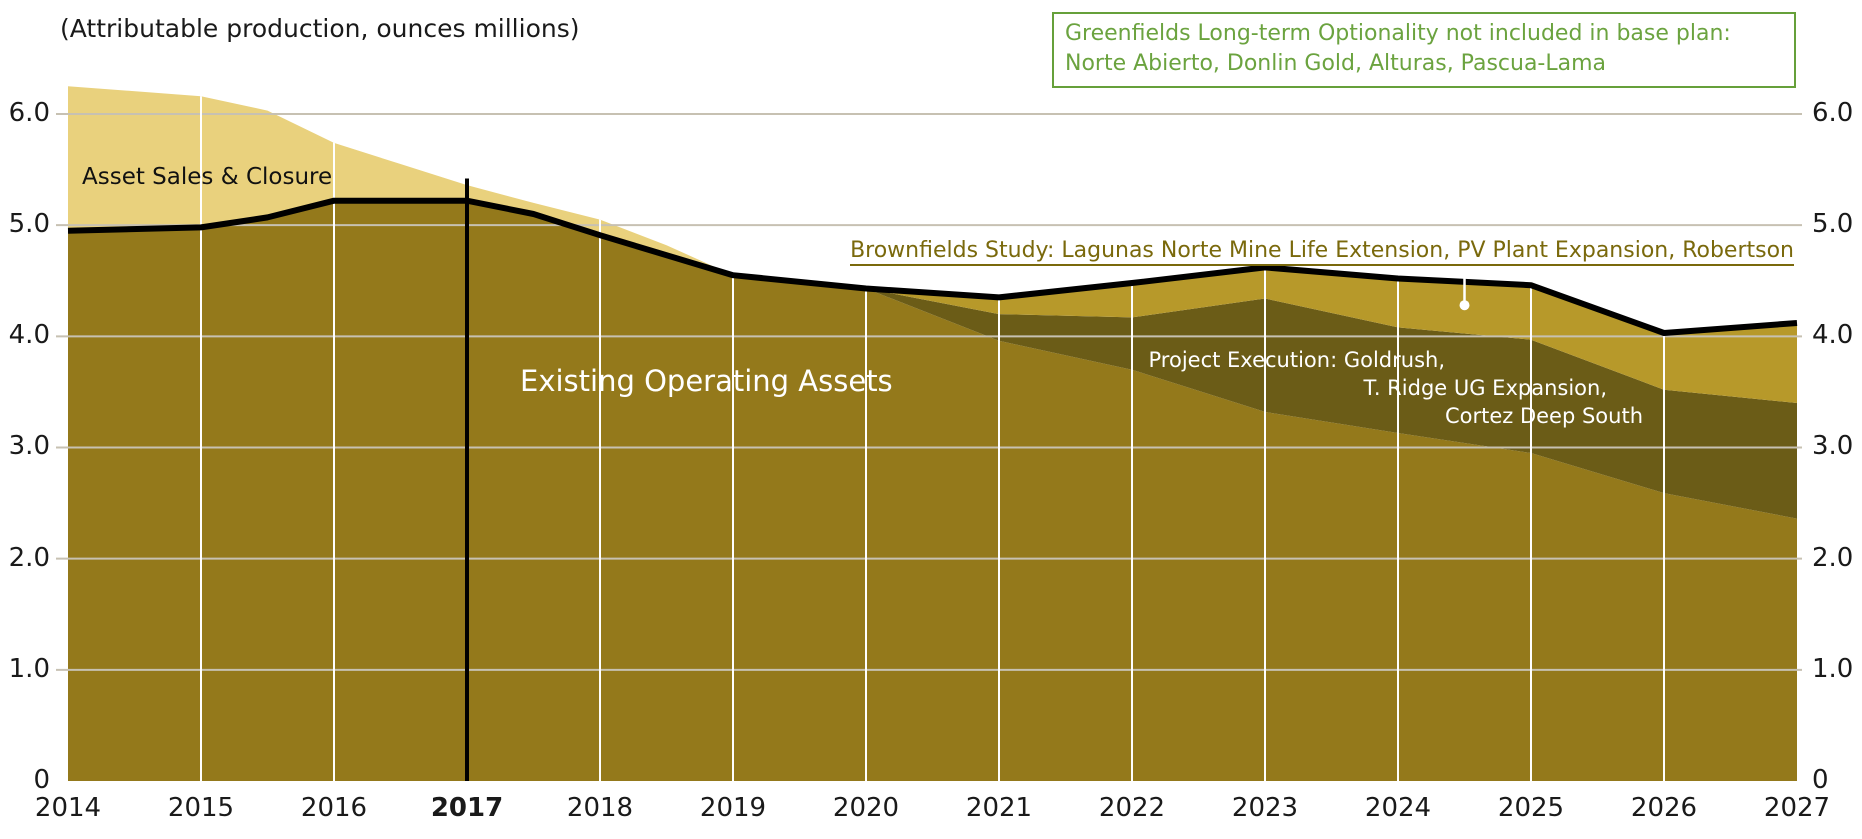 This screenshot has height=839, width=1862. What do you see at coordinates (1833, 446) in the screenshot?
I see `y-axis-label-right: 3.0` at bounding box center [1833, 446].